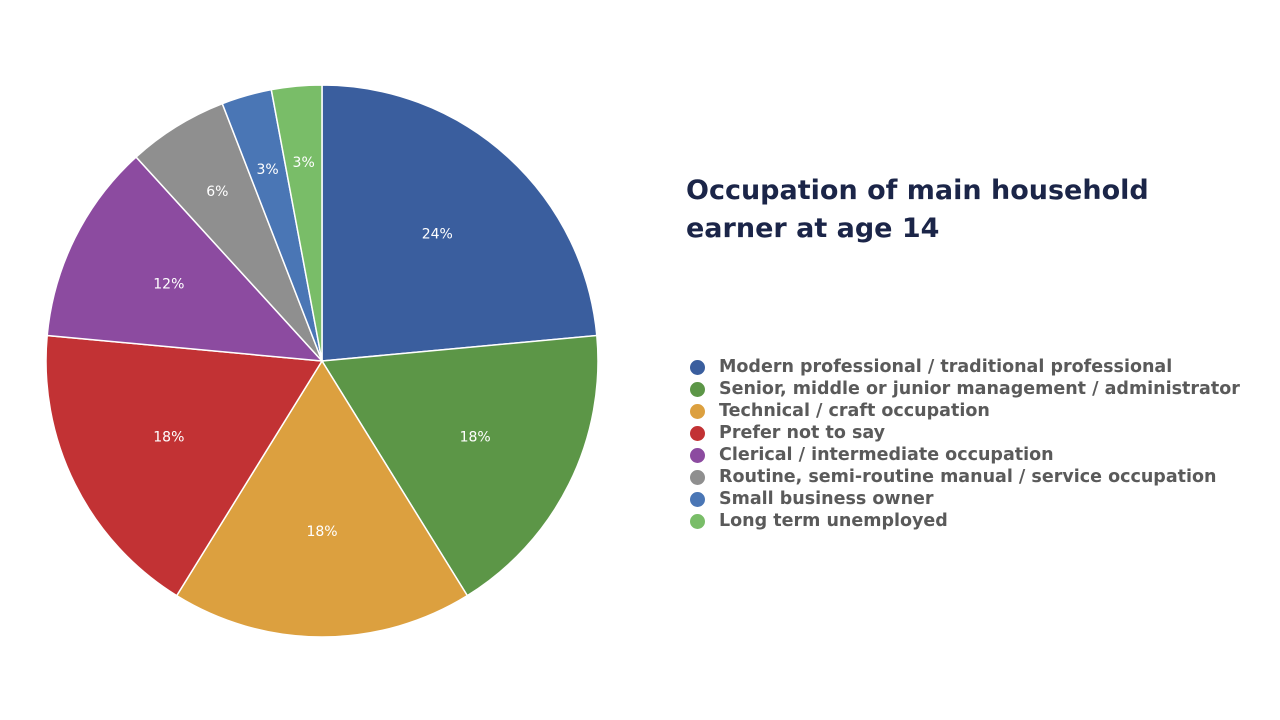  I want to click on slice-value-label: 24%, so click(437, 235).